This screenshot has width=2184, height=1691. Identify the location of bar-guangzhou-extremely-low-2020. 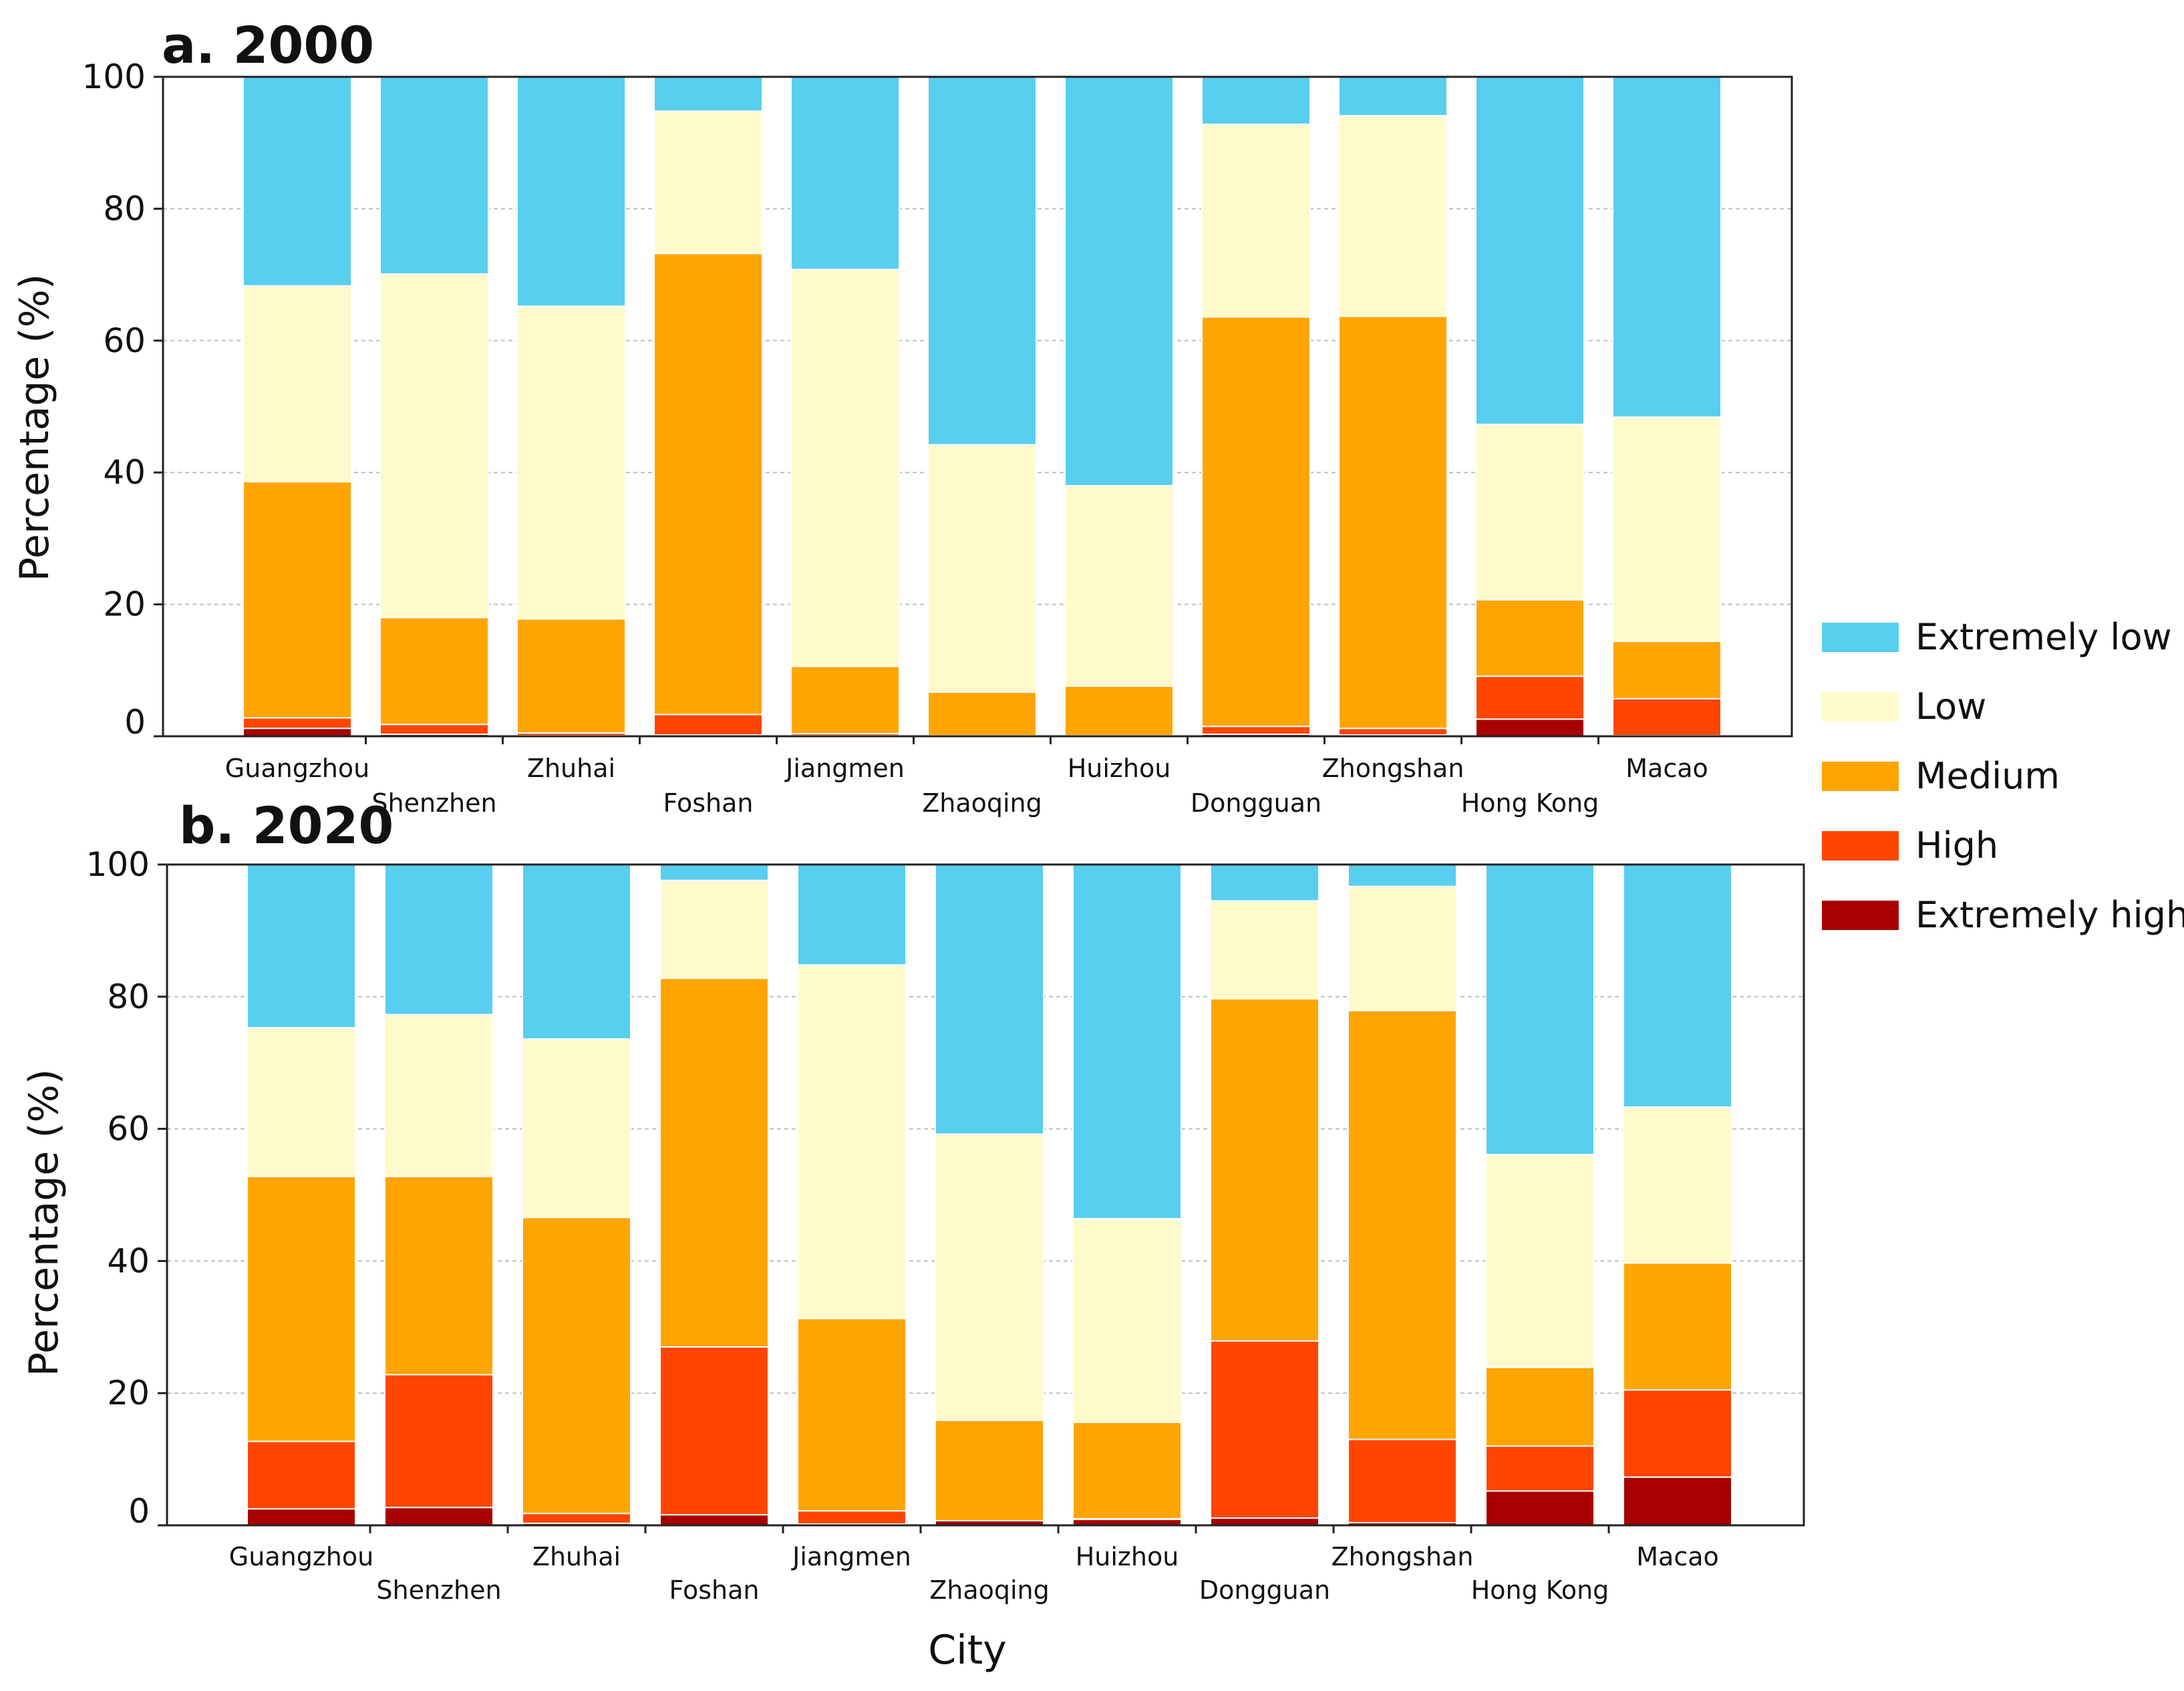
(302, 946).